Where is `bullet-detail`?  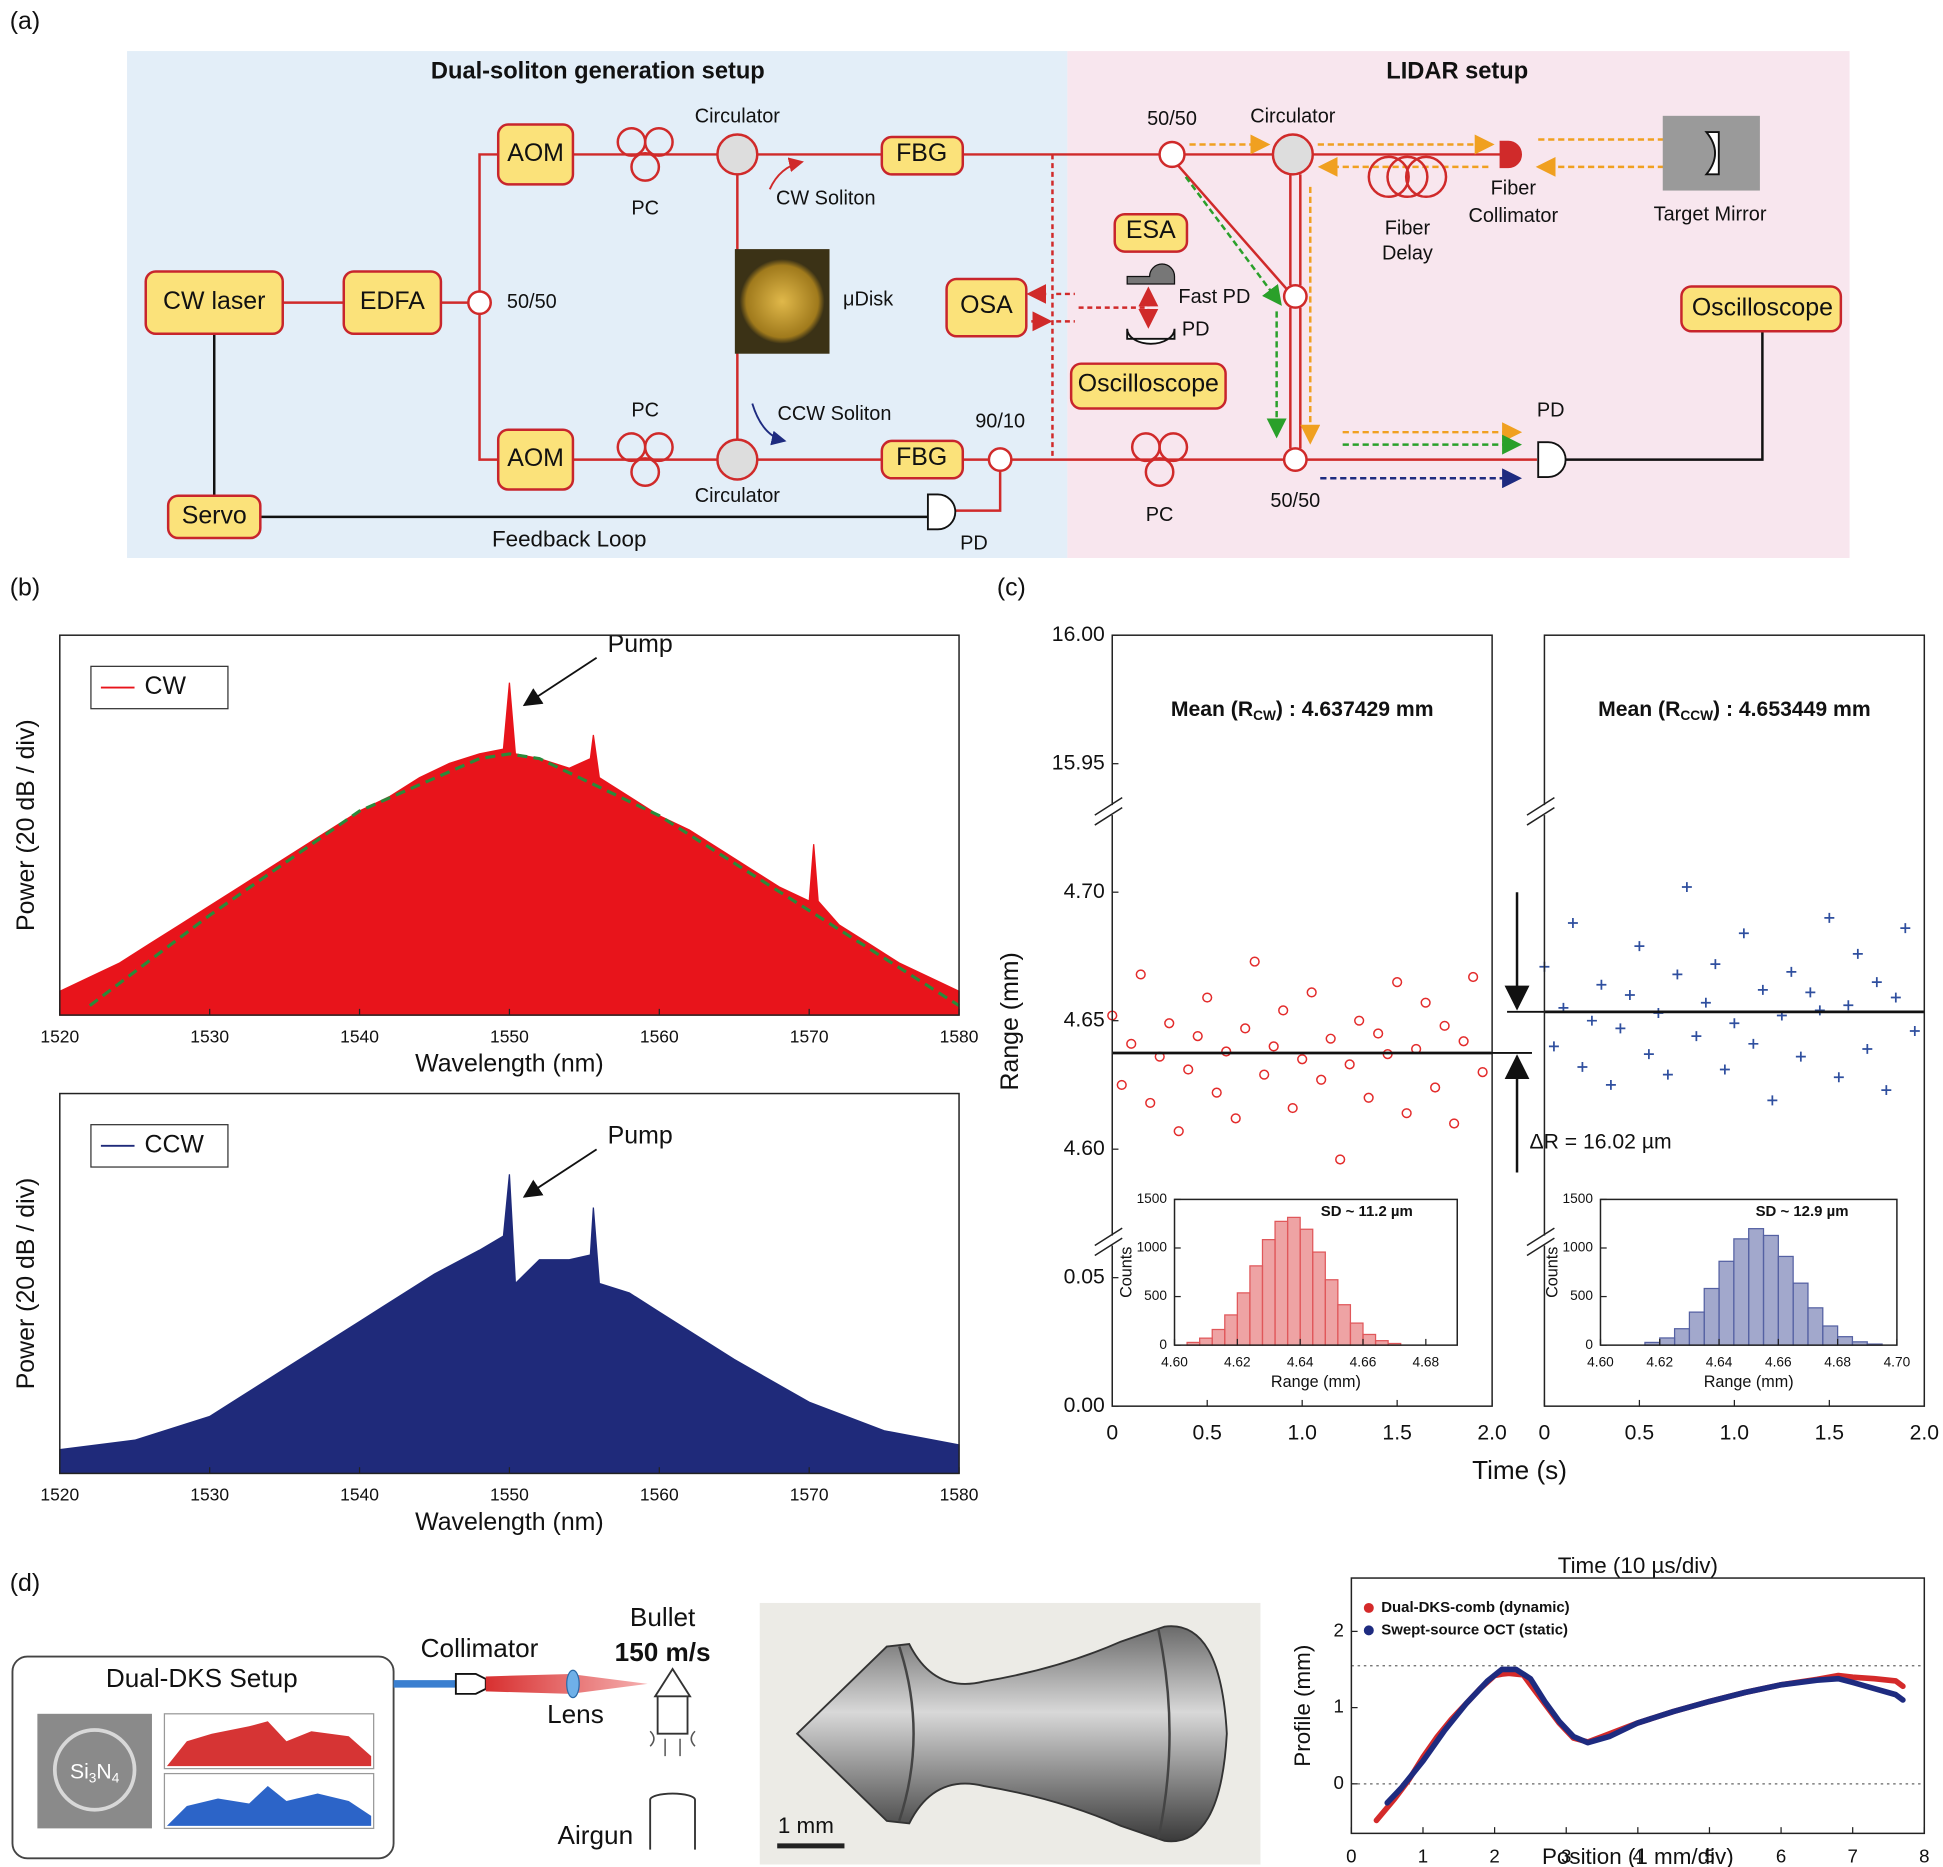
bullet-detail is located at coordinates (1034, 1733).